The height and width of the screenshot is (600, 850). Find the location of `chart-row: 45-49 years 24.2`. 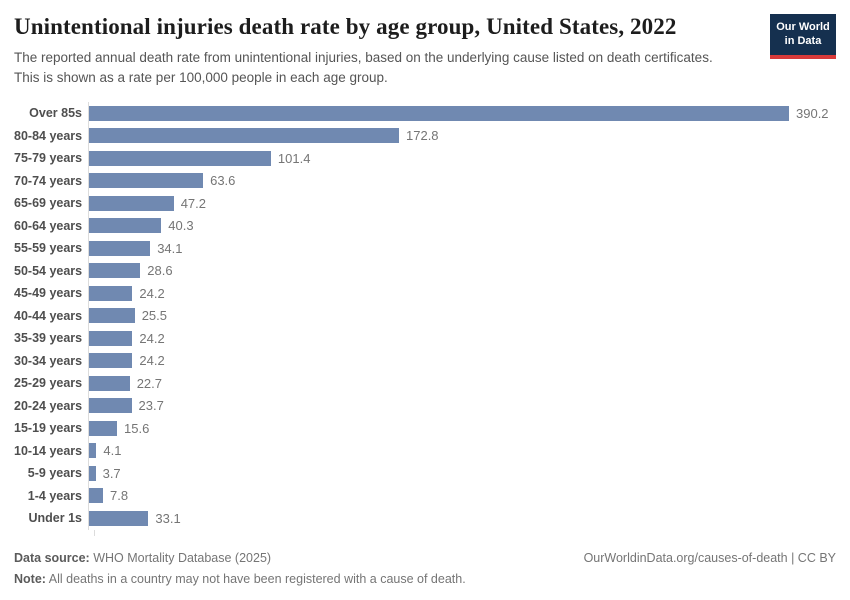

chart-row: 45-49 years 24.2 is located at coordinates (425, 293).